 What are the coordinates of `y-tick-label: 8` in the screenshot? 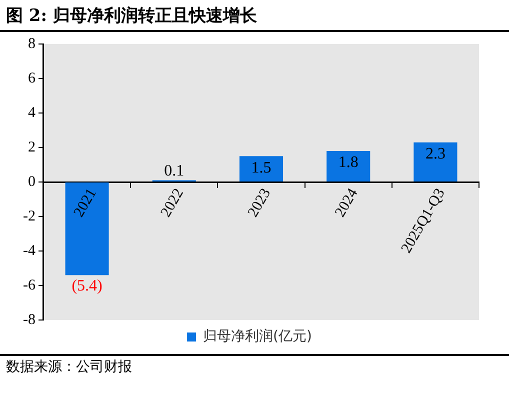 It's located at (32, 44).